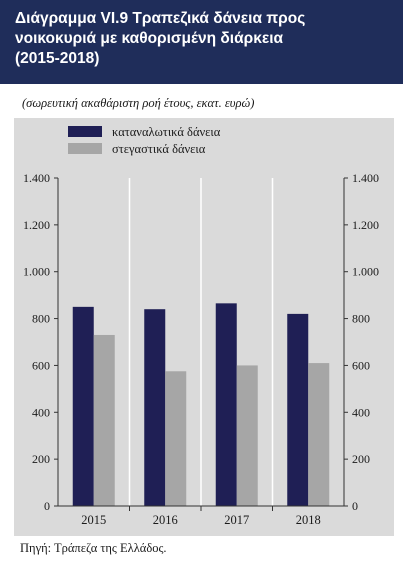 The height and width of the screenshot is (562, 403). Describe the element at coordinates (159, 149) in the screenshot. I see `legend-label-1: στεγαστικά δάνεια` at that location.